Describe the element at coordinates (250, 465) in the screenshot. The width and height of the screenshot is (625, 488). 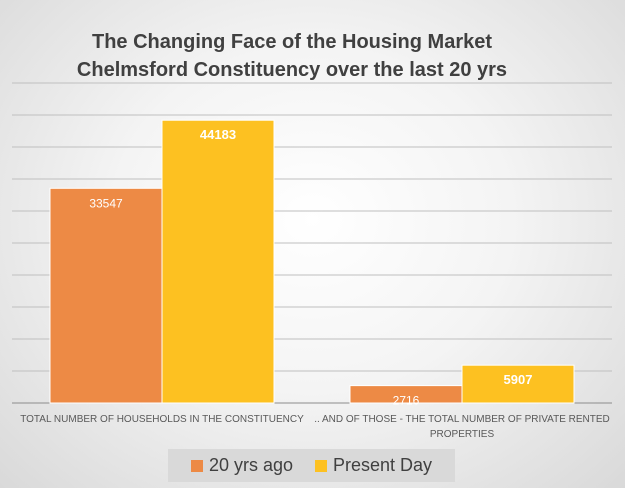
I see `legend-label-1: 20 yrs ago` at that location.